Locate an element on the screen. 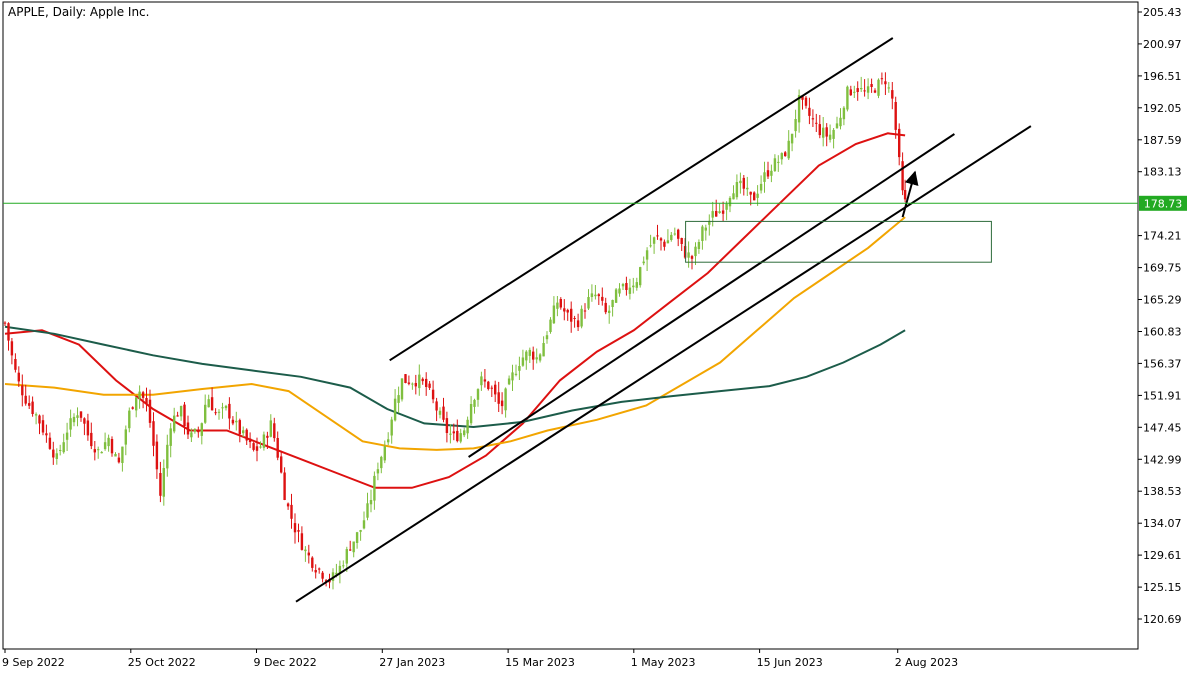 The height and width of the screenshot is (675, 1200). x-tick-label: 9 Sep 2022 is located at coordinates (33, 662).